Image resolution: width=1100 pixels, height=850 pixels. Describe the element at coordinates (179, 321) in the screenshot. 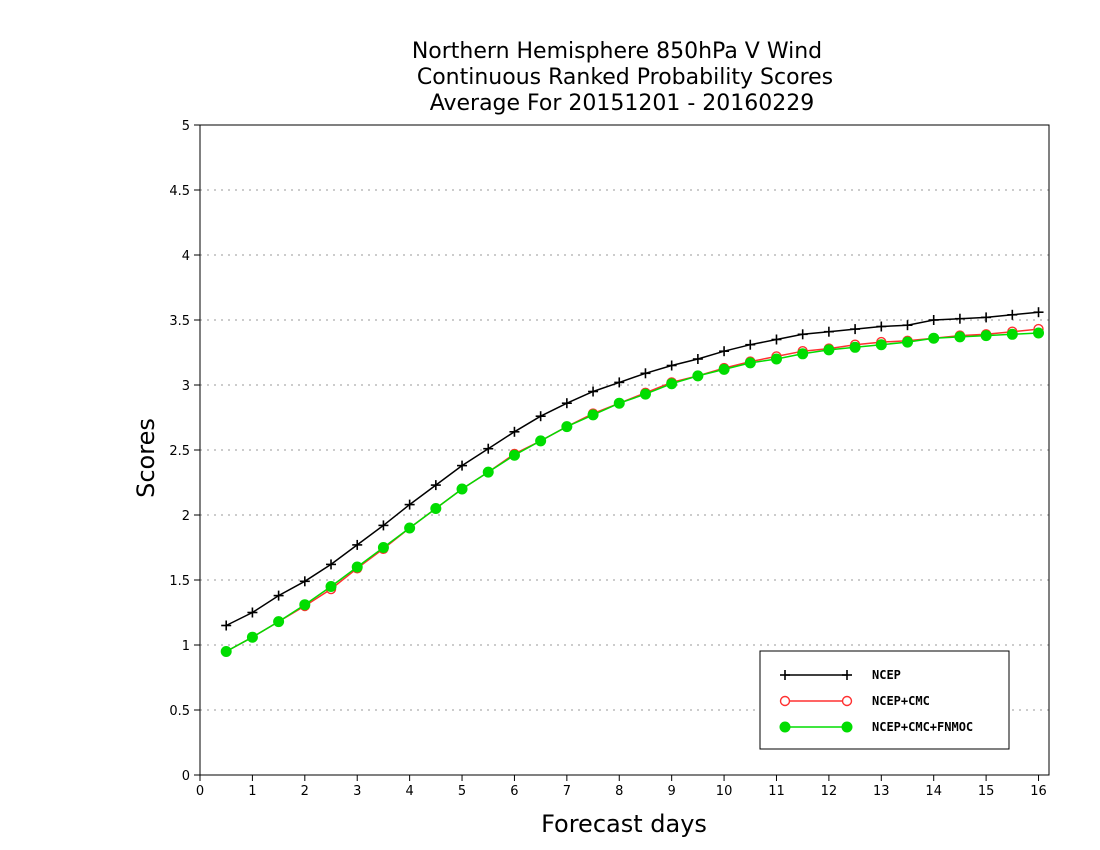

I see `y-tick-label: 3.5` at that location.